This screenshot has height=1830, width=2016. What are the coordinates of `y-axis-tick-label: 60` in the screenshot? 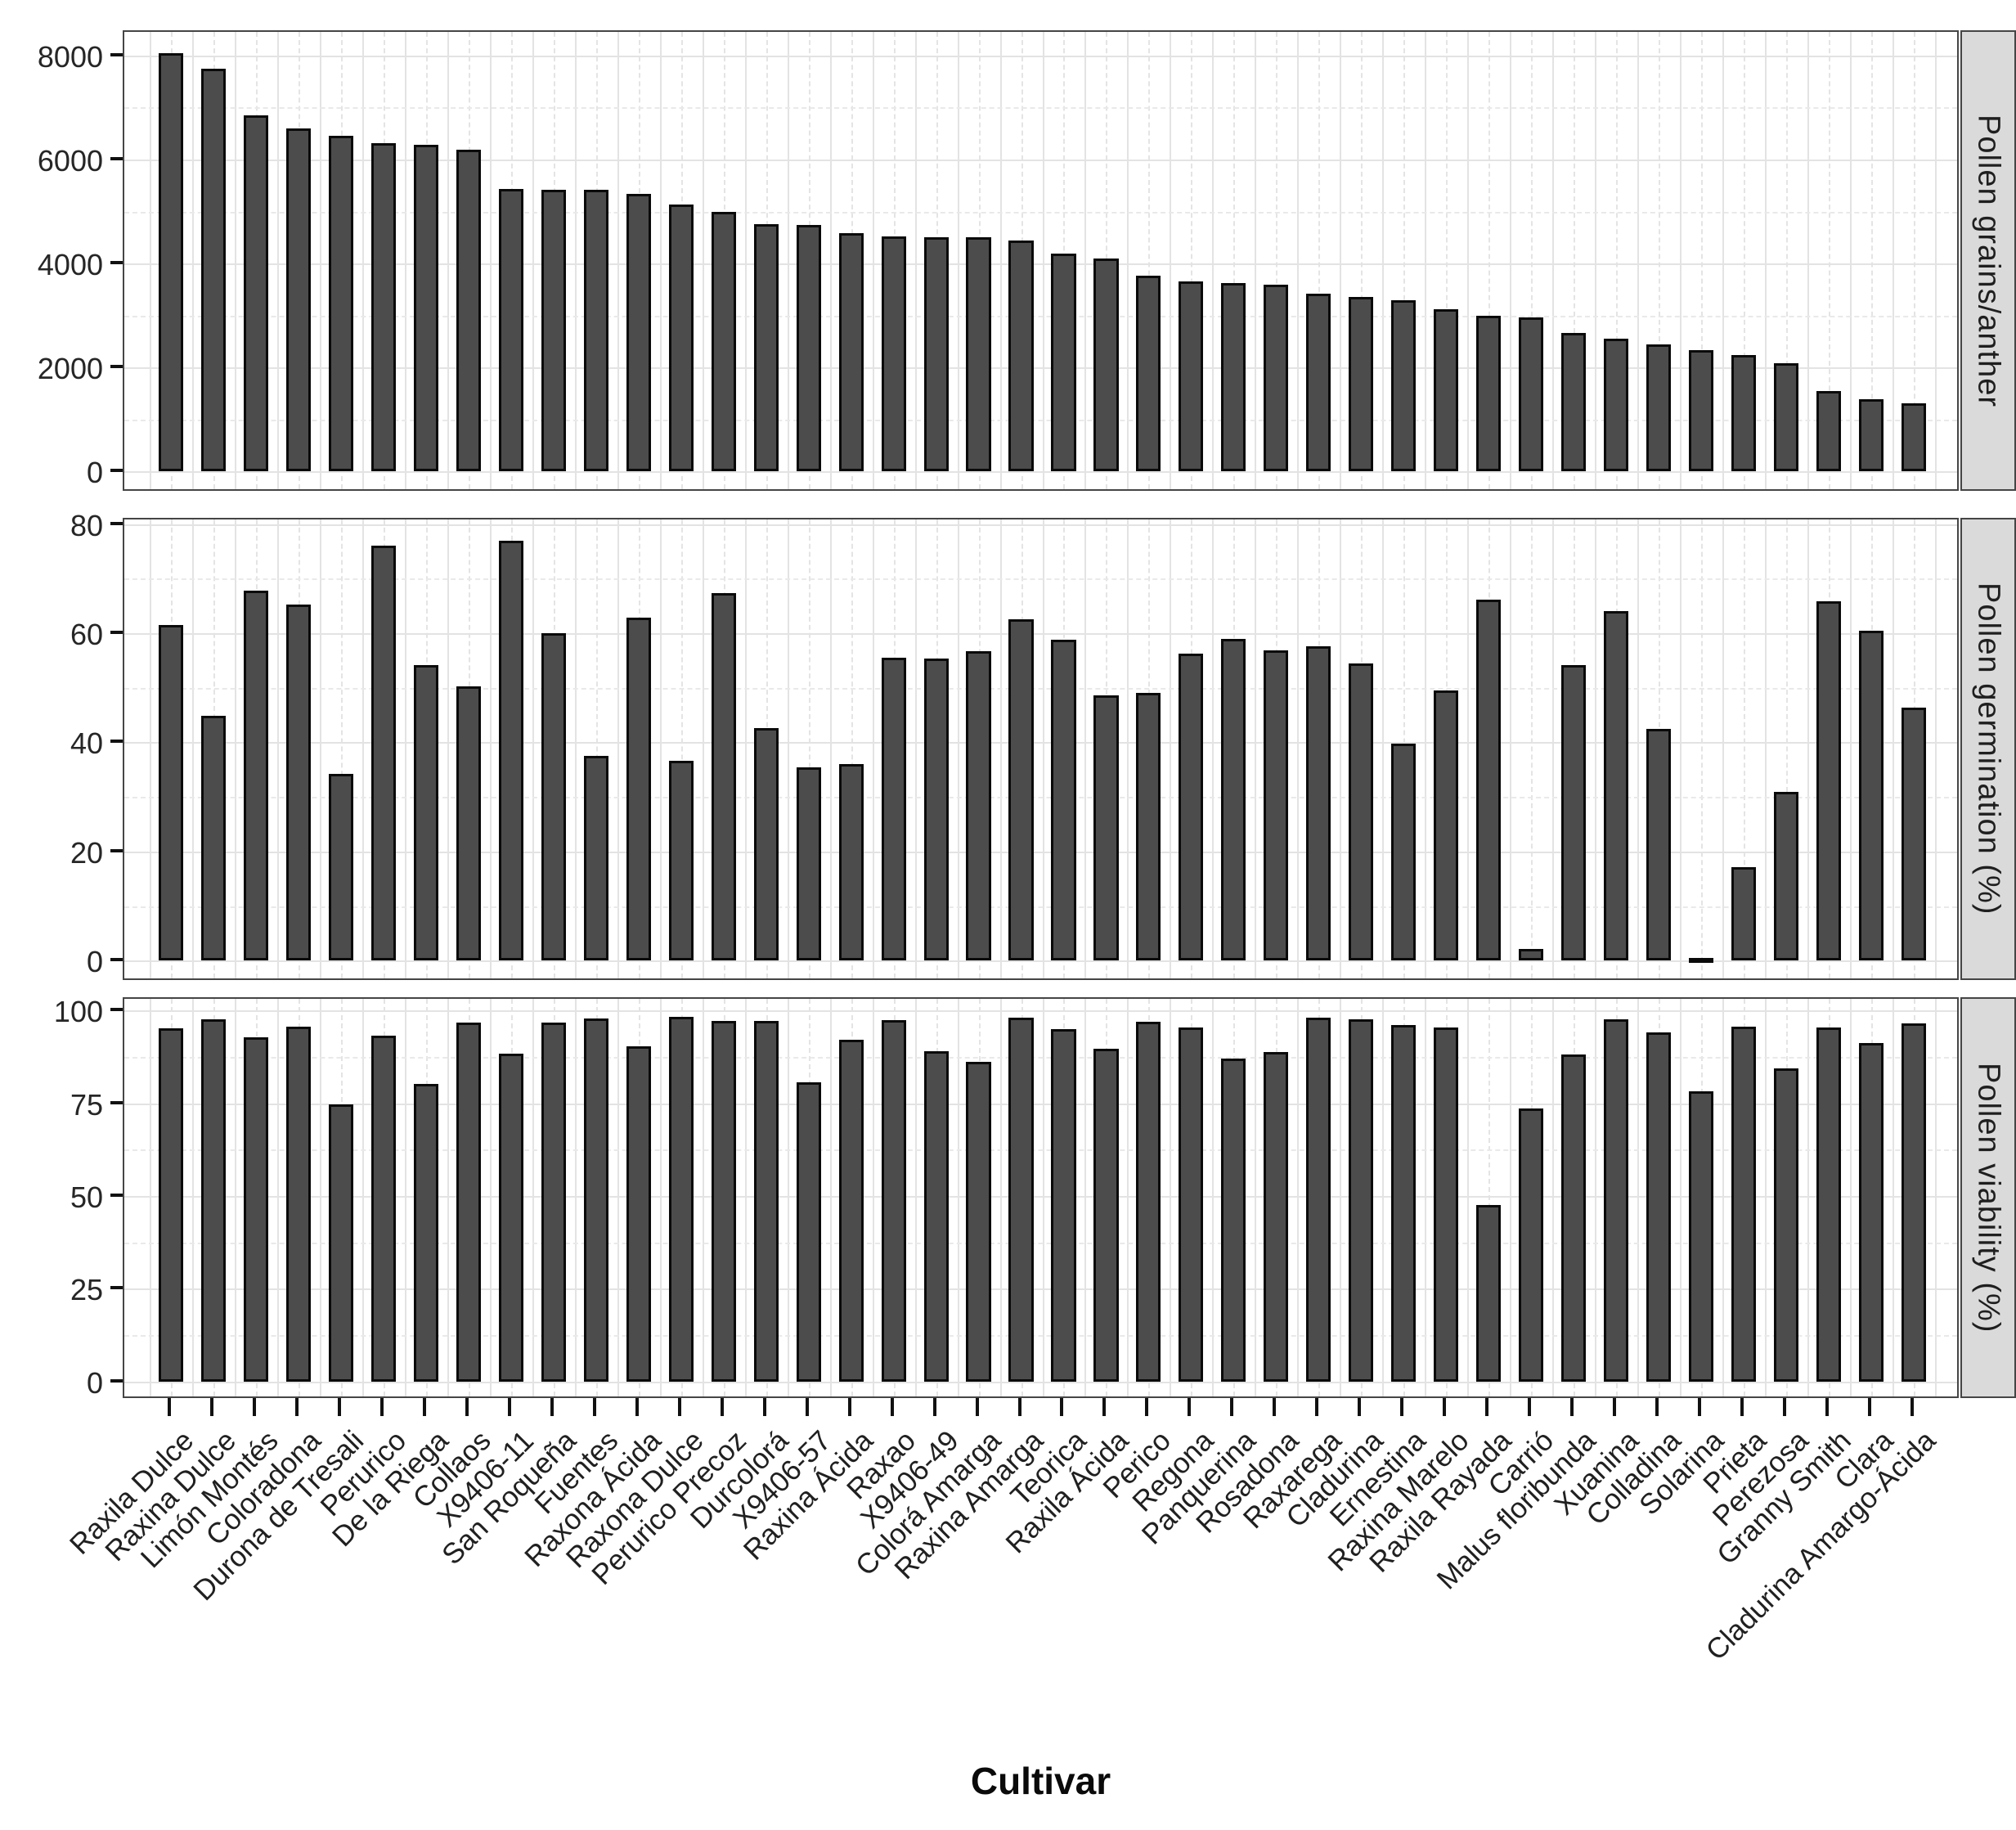 It's located at (86, 635).